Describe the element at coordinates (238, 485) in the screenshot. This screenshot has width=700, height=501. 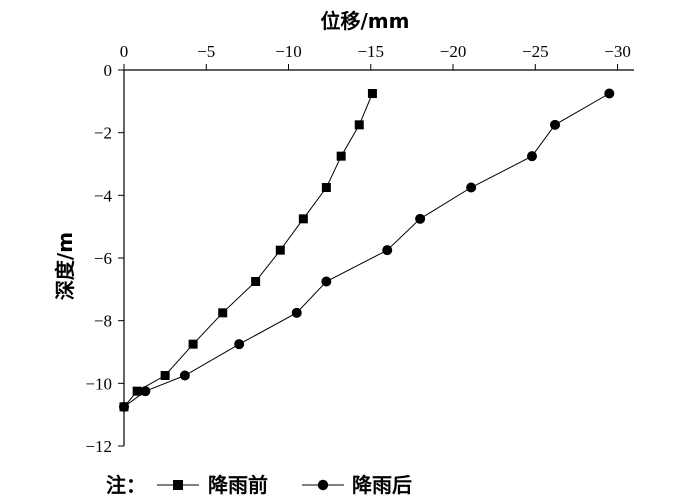
I see `legend-label-series-0: 降雨前` at that location.